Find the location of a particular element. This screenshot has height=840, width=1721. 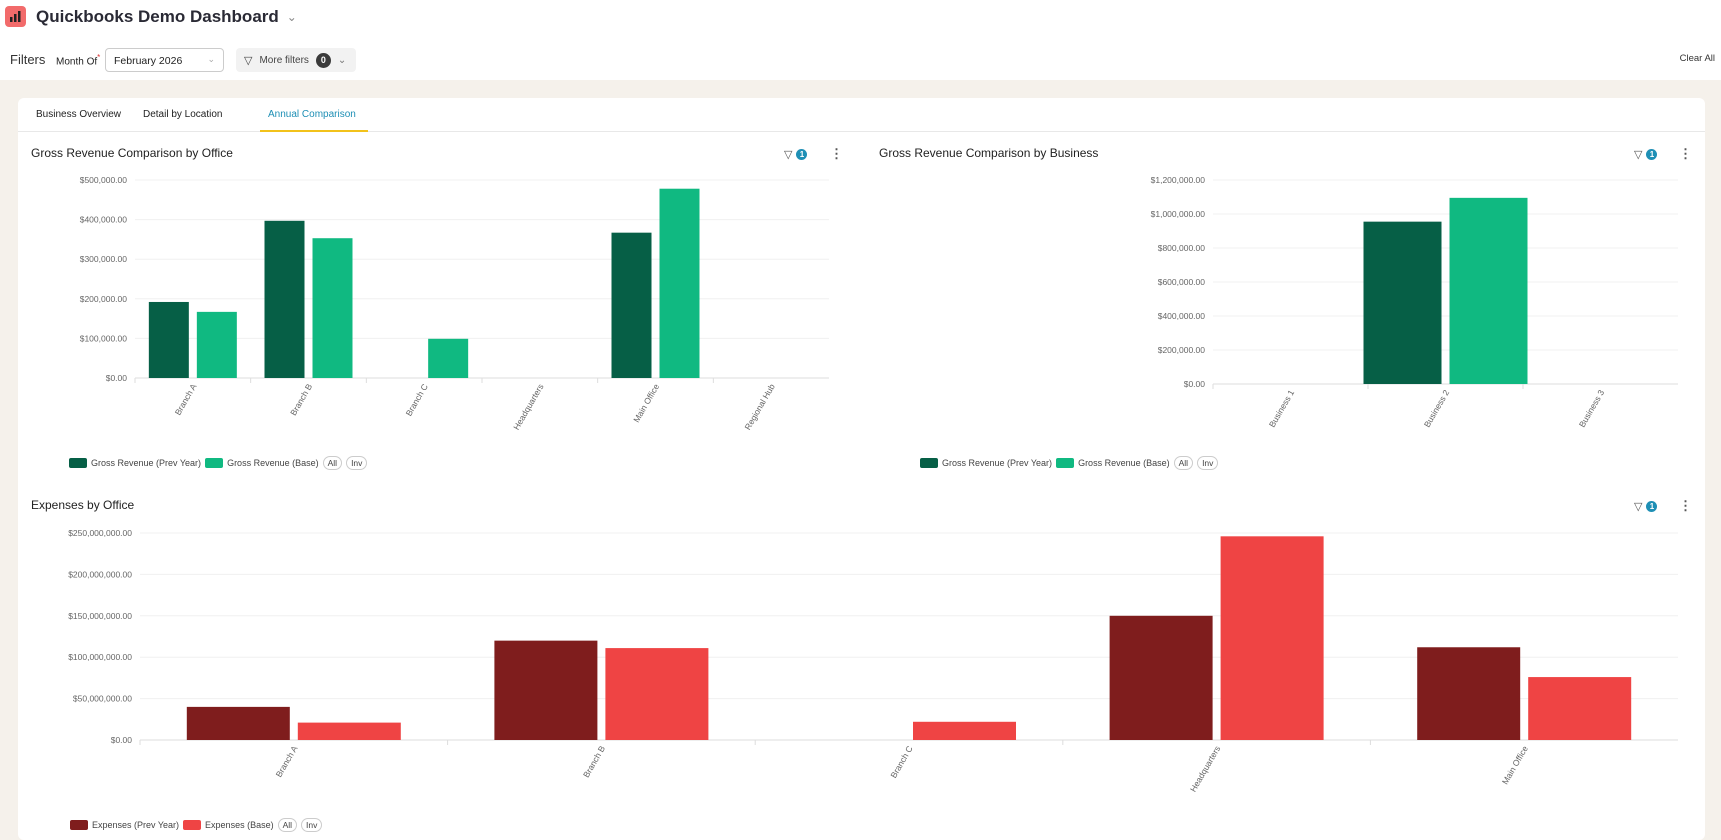

month-of-label: Month Of* is located at coordinates (78, 60).